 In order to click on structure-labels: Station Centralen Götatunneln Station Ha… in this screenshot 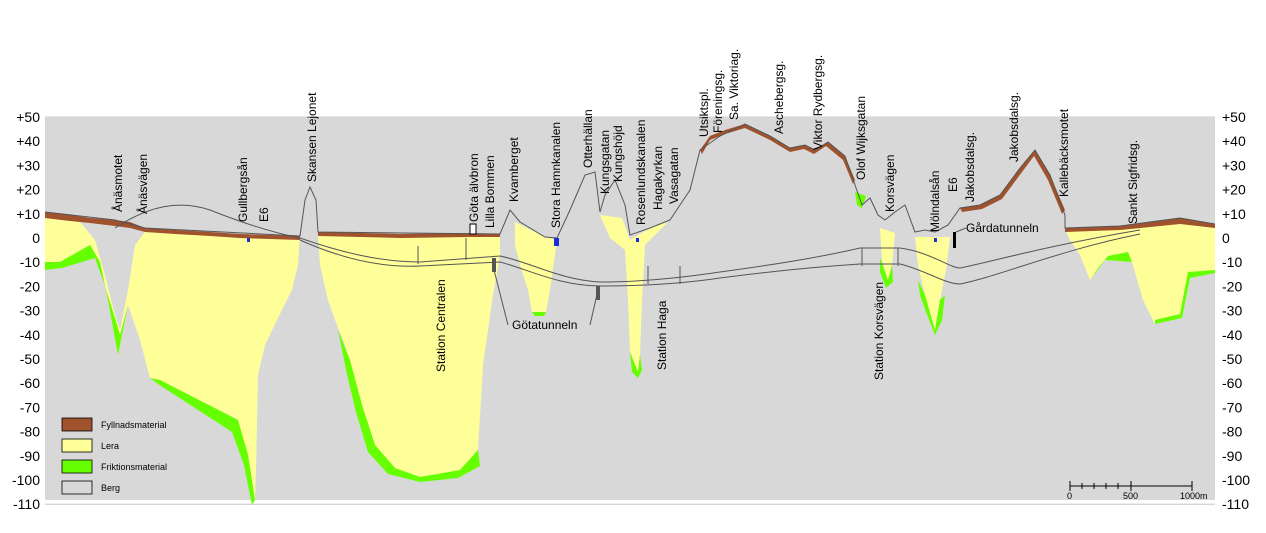, I will do `click(736, 300)`.